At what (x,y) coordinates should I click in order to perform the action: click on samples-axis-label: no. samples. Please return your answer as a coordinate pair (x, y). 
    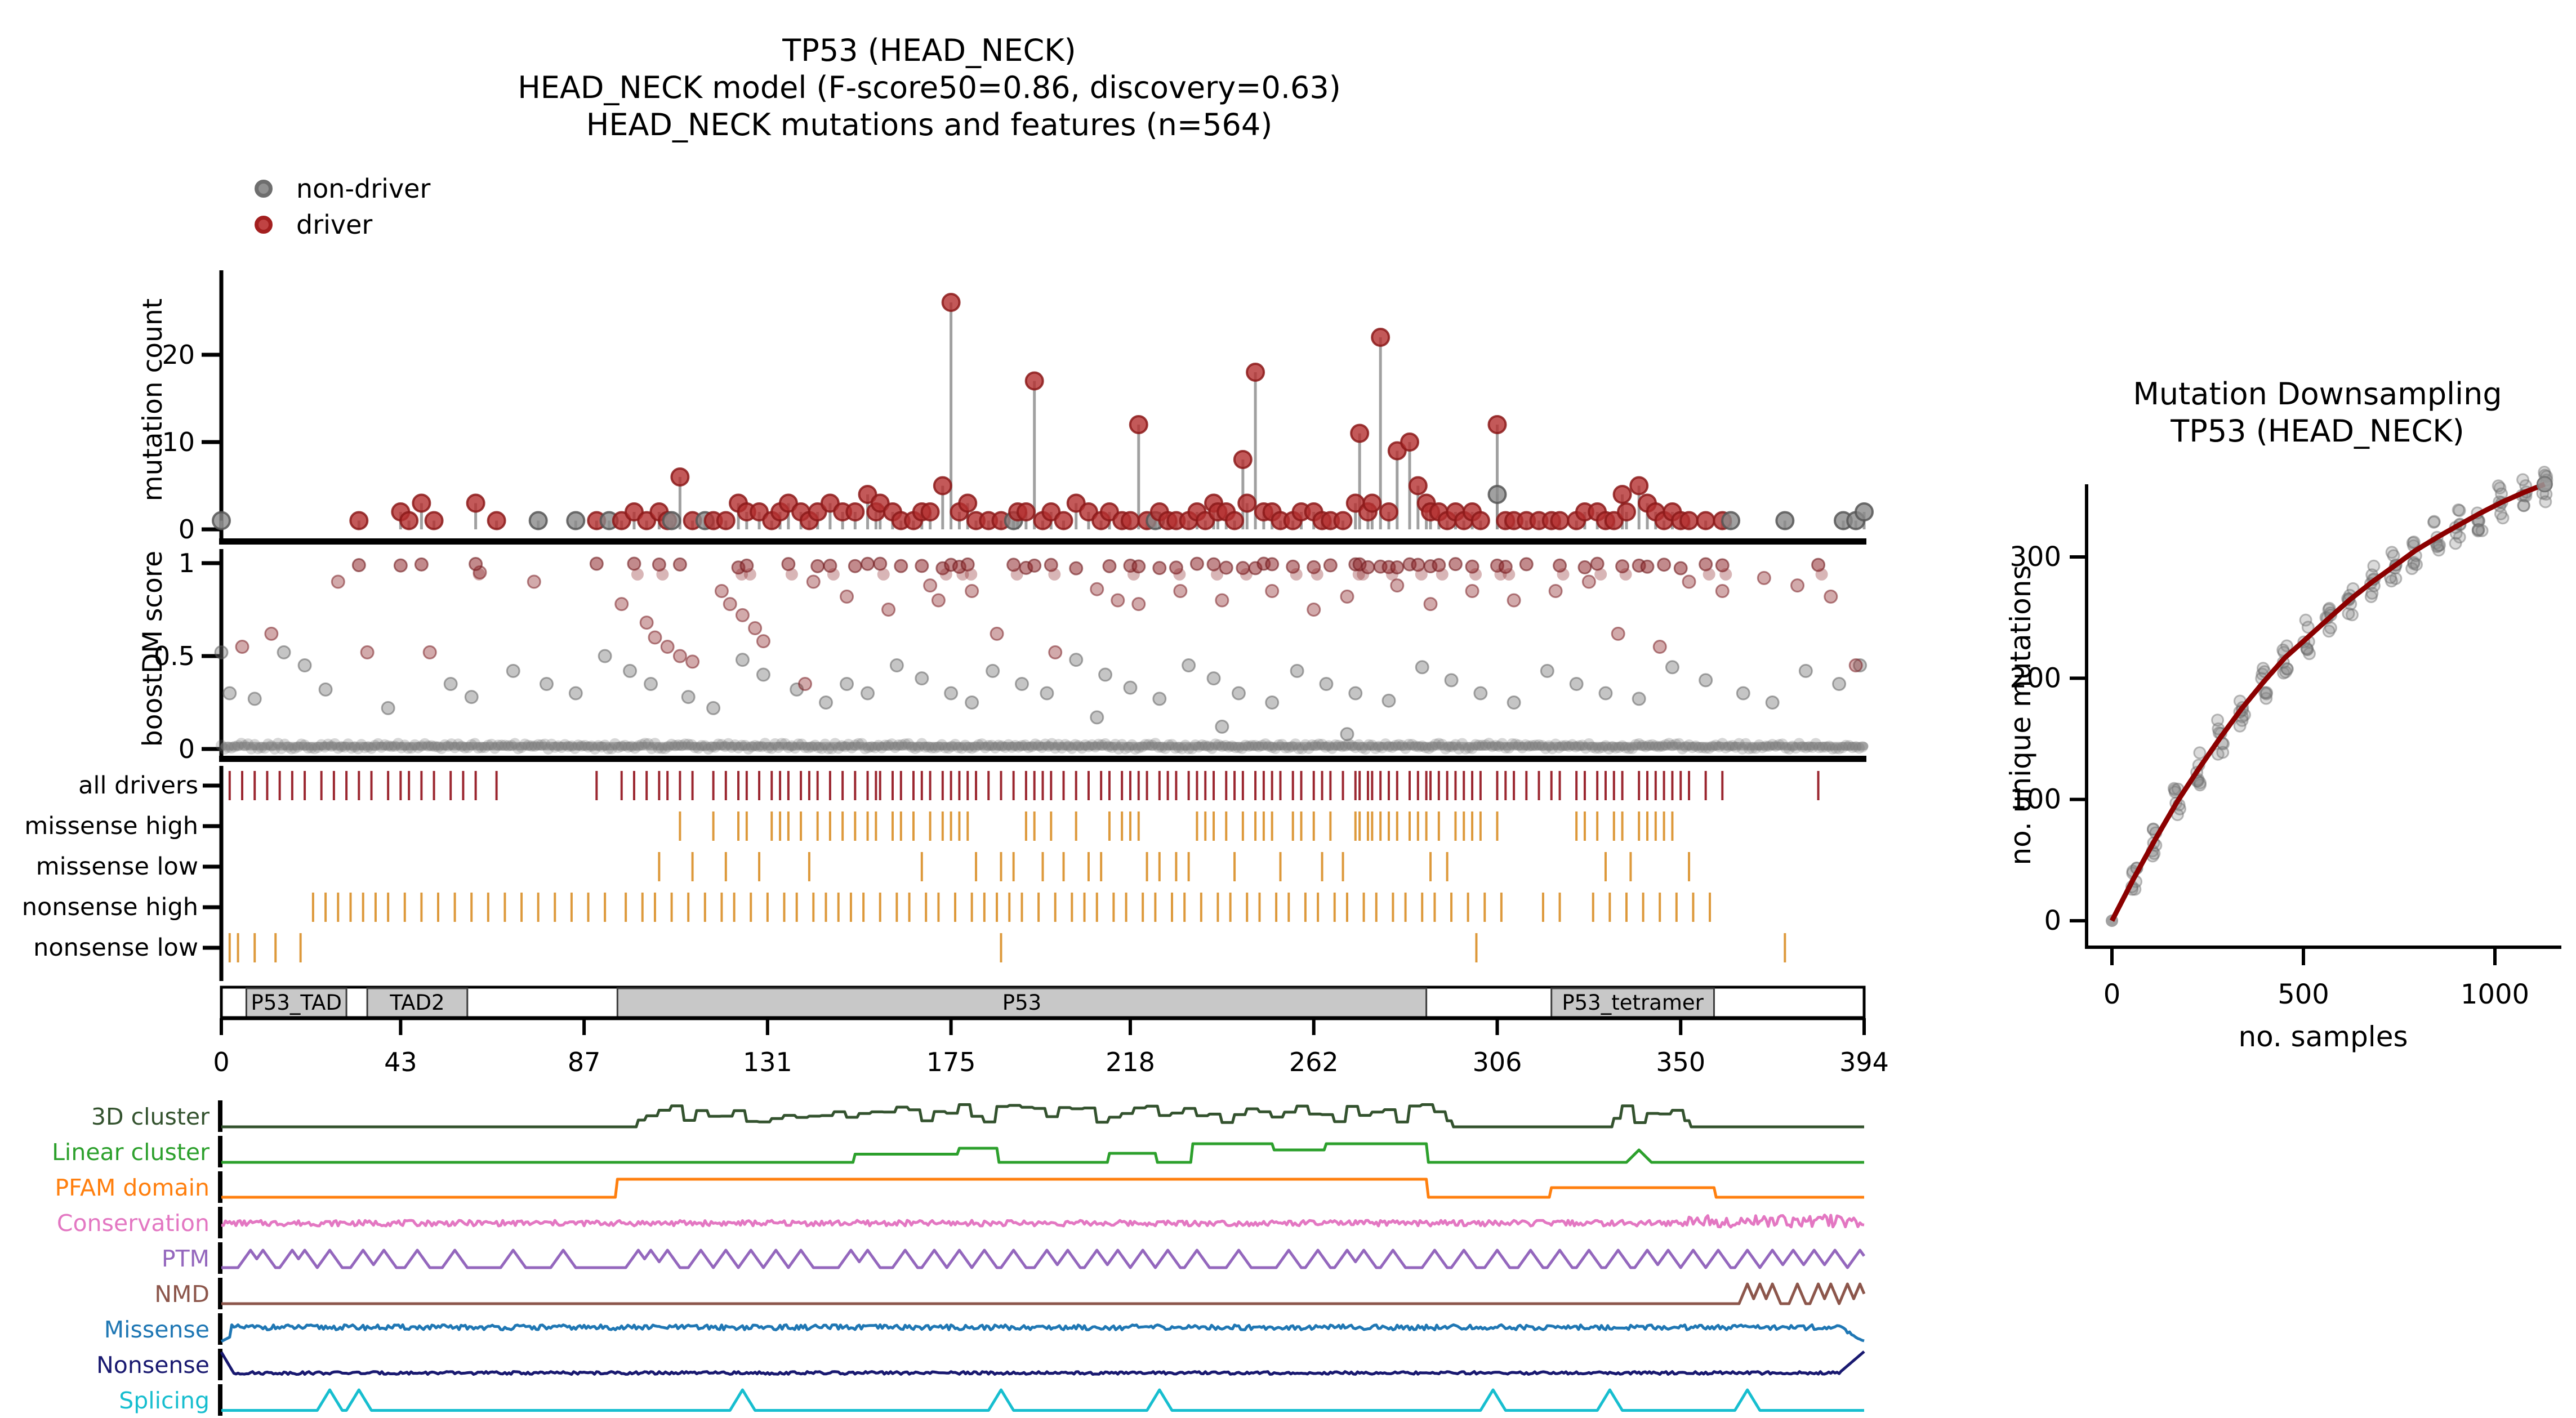
    Looking at the image, I should click on (2323, 1036).